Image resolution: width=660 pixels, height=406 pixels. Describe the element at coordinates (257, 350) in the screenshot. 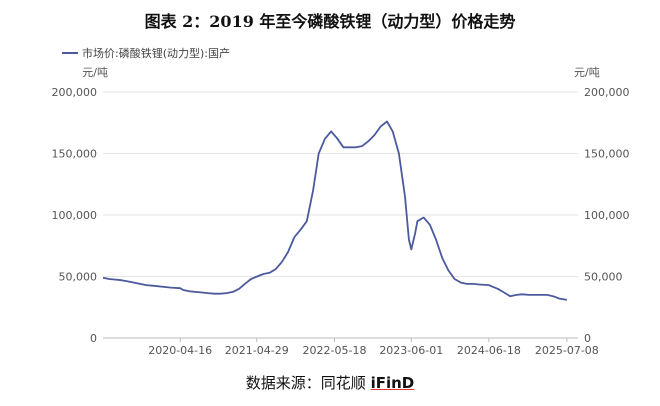

I see `x-tick-label: 2021-04-29` at that location.